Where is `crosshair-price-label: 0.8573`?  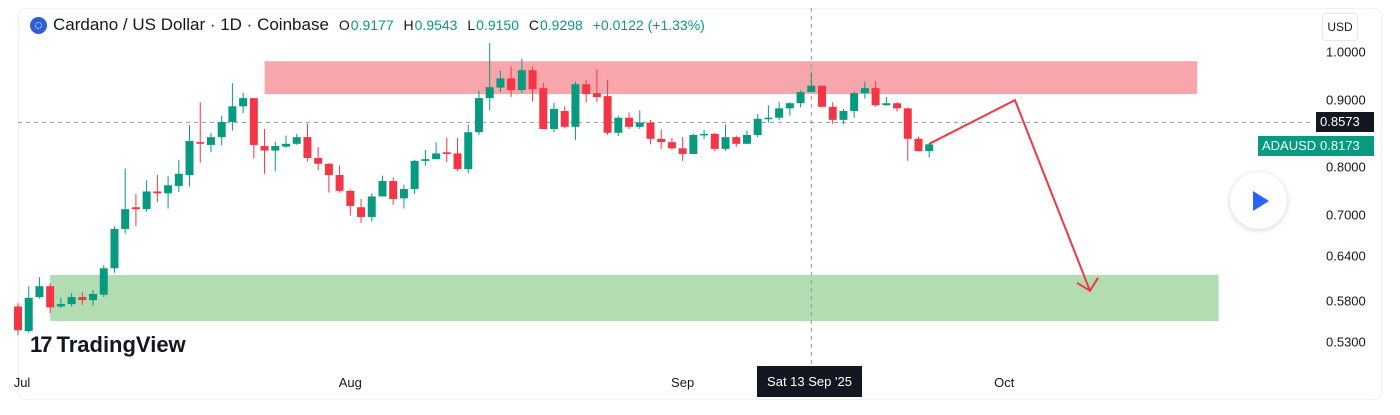 crosshair-price-label: 0.8573 is located at coordinates (1345, 122).